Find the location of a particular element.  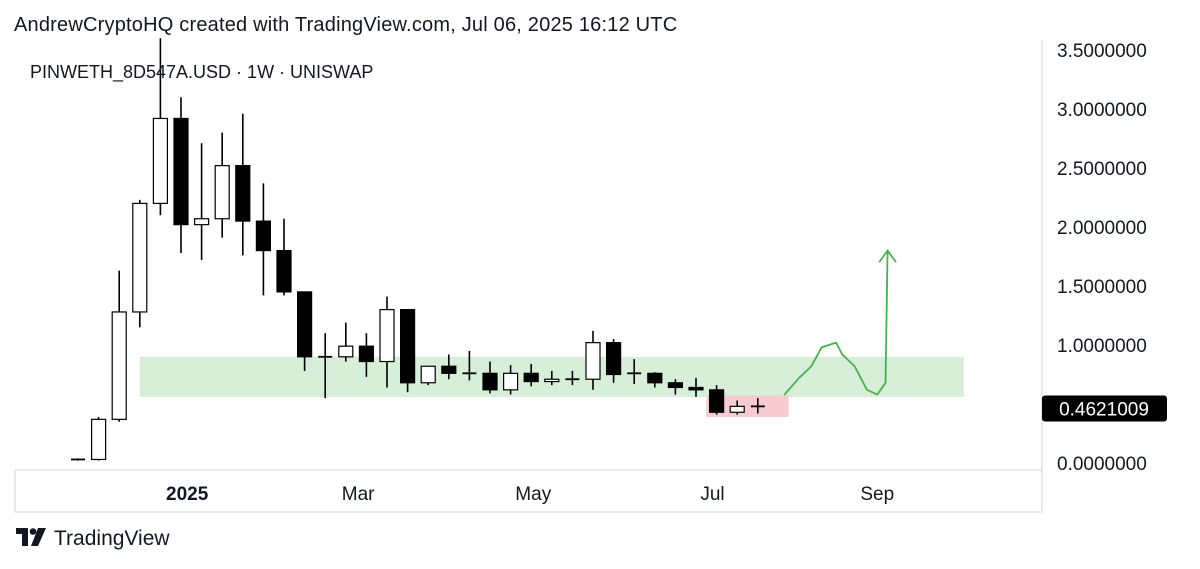

y-tick-label: 1.0000000 is located at coordinates (1102, 346).